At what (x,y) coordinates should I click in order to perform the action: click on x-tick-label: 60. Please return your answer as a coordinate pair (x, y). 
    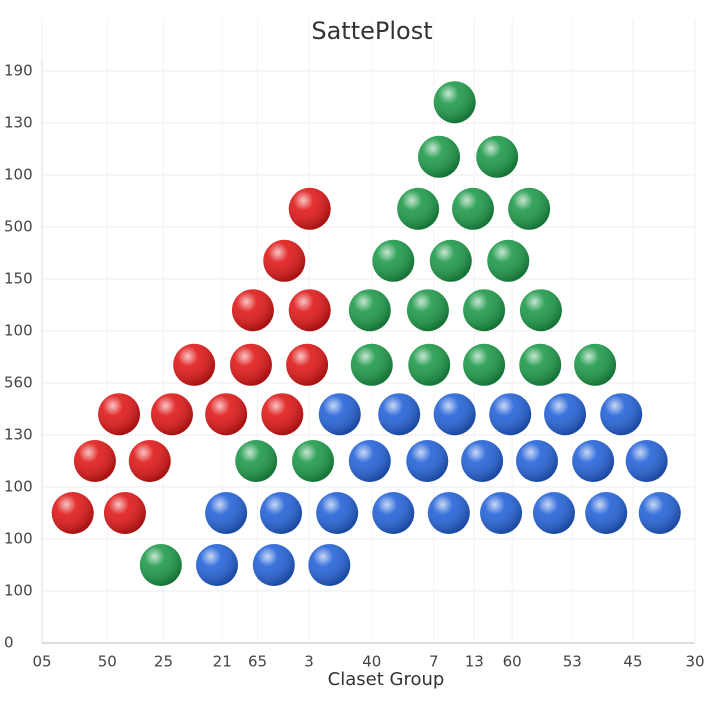
    Looking at the image, I should click on (512, 662).